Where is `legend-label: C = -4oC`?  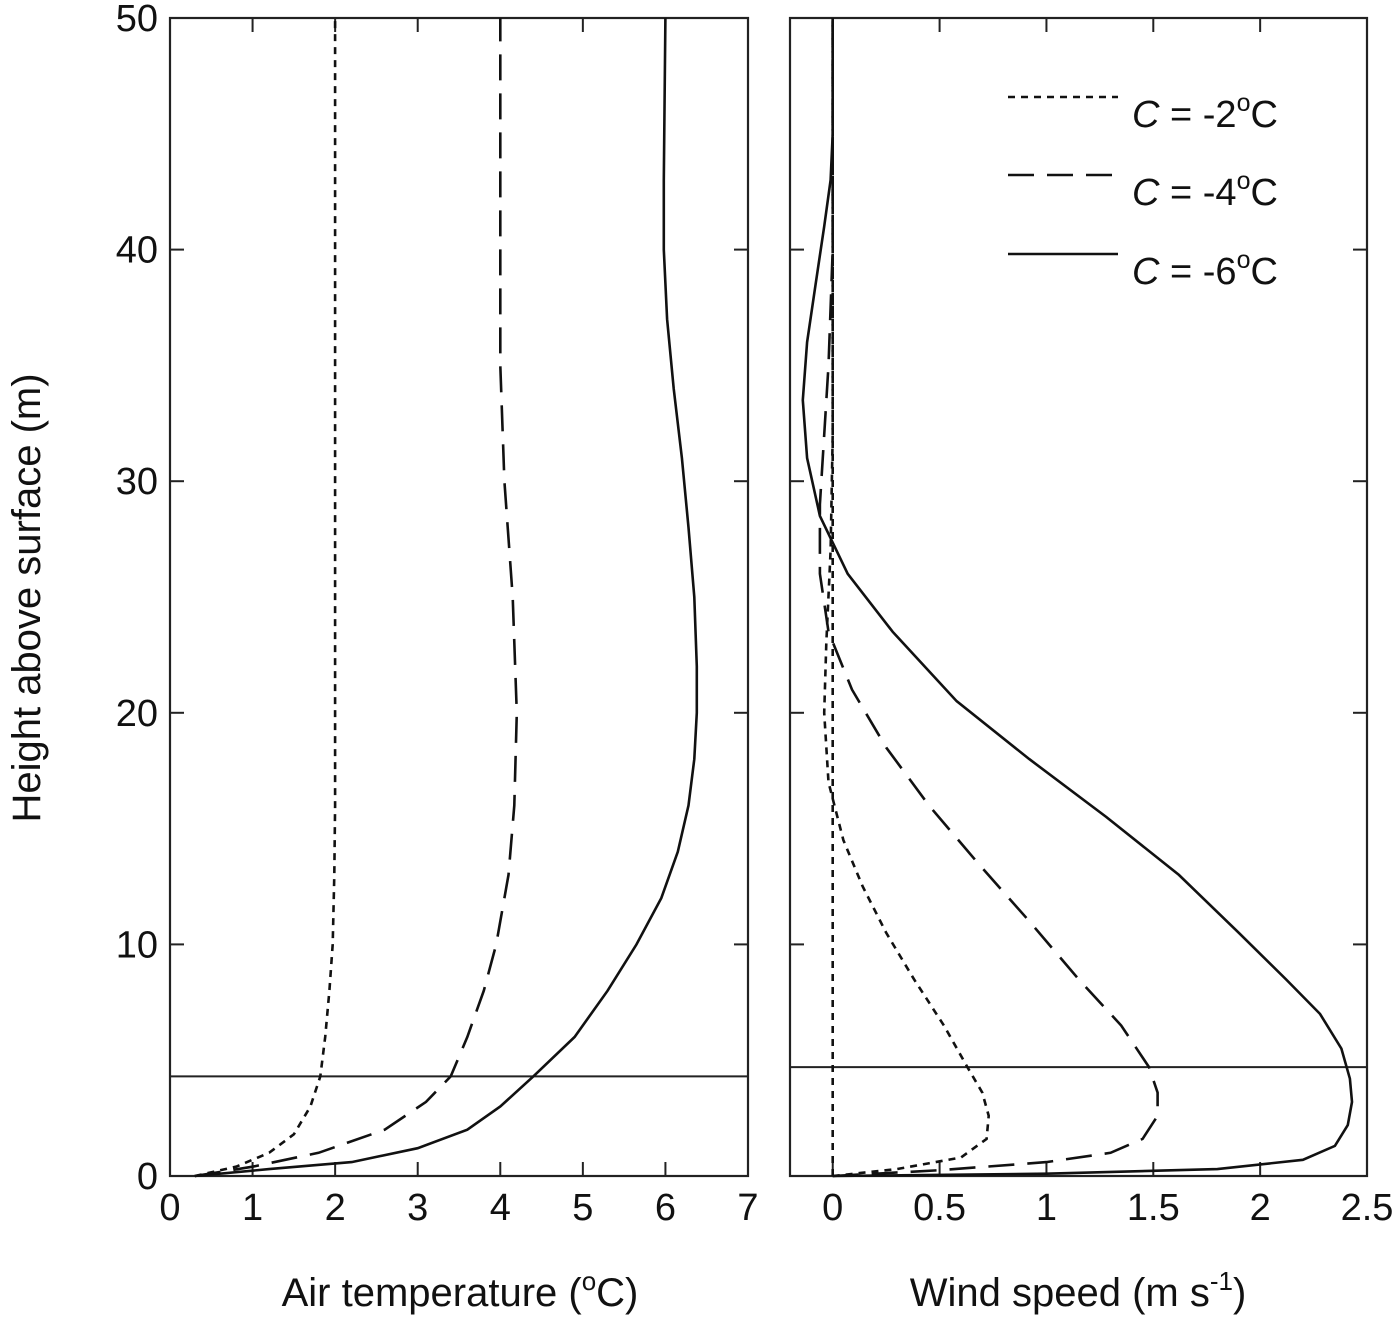 legend-label: C = -4oC is located at coordinates (1205, 190).